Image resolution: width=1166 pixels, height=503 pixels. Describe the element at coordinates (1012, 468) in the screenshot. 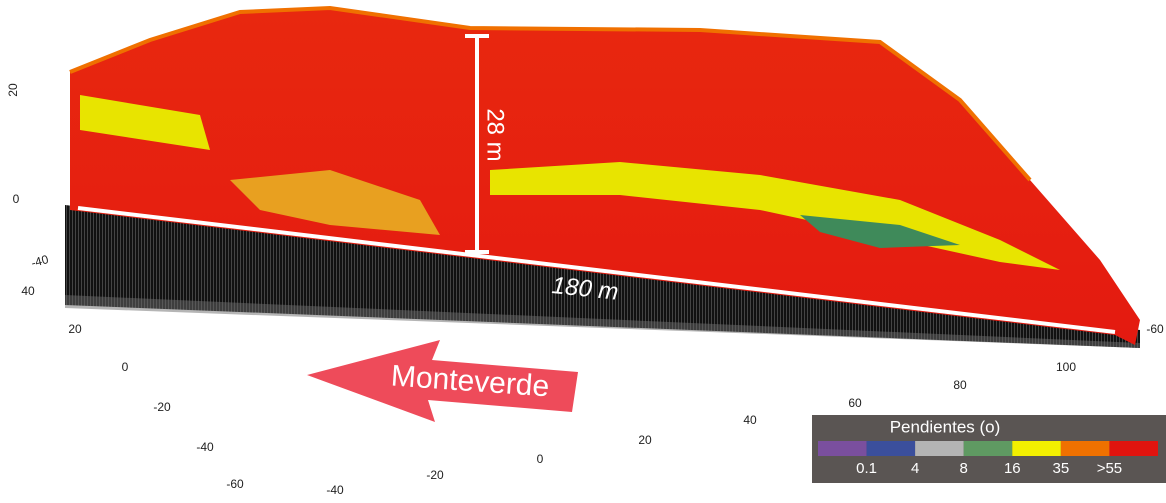

I see `legend-label: 16` at that location.